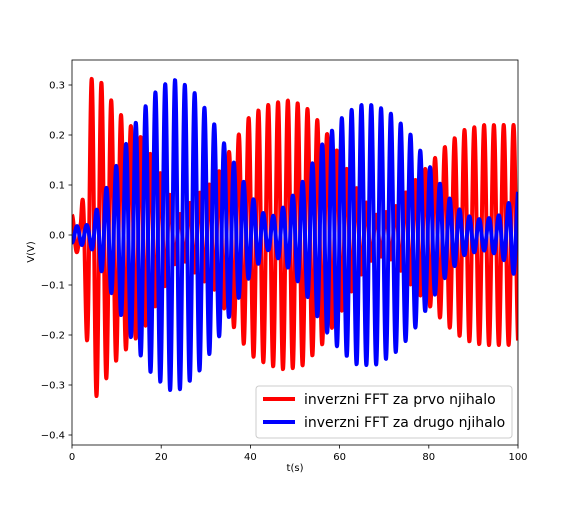  Describe the element at coordinates (400, 400) in the screenshot. I see `legend-label-series-1: inverzni FFT za prvo njihalo` at that location.